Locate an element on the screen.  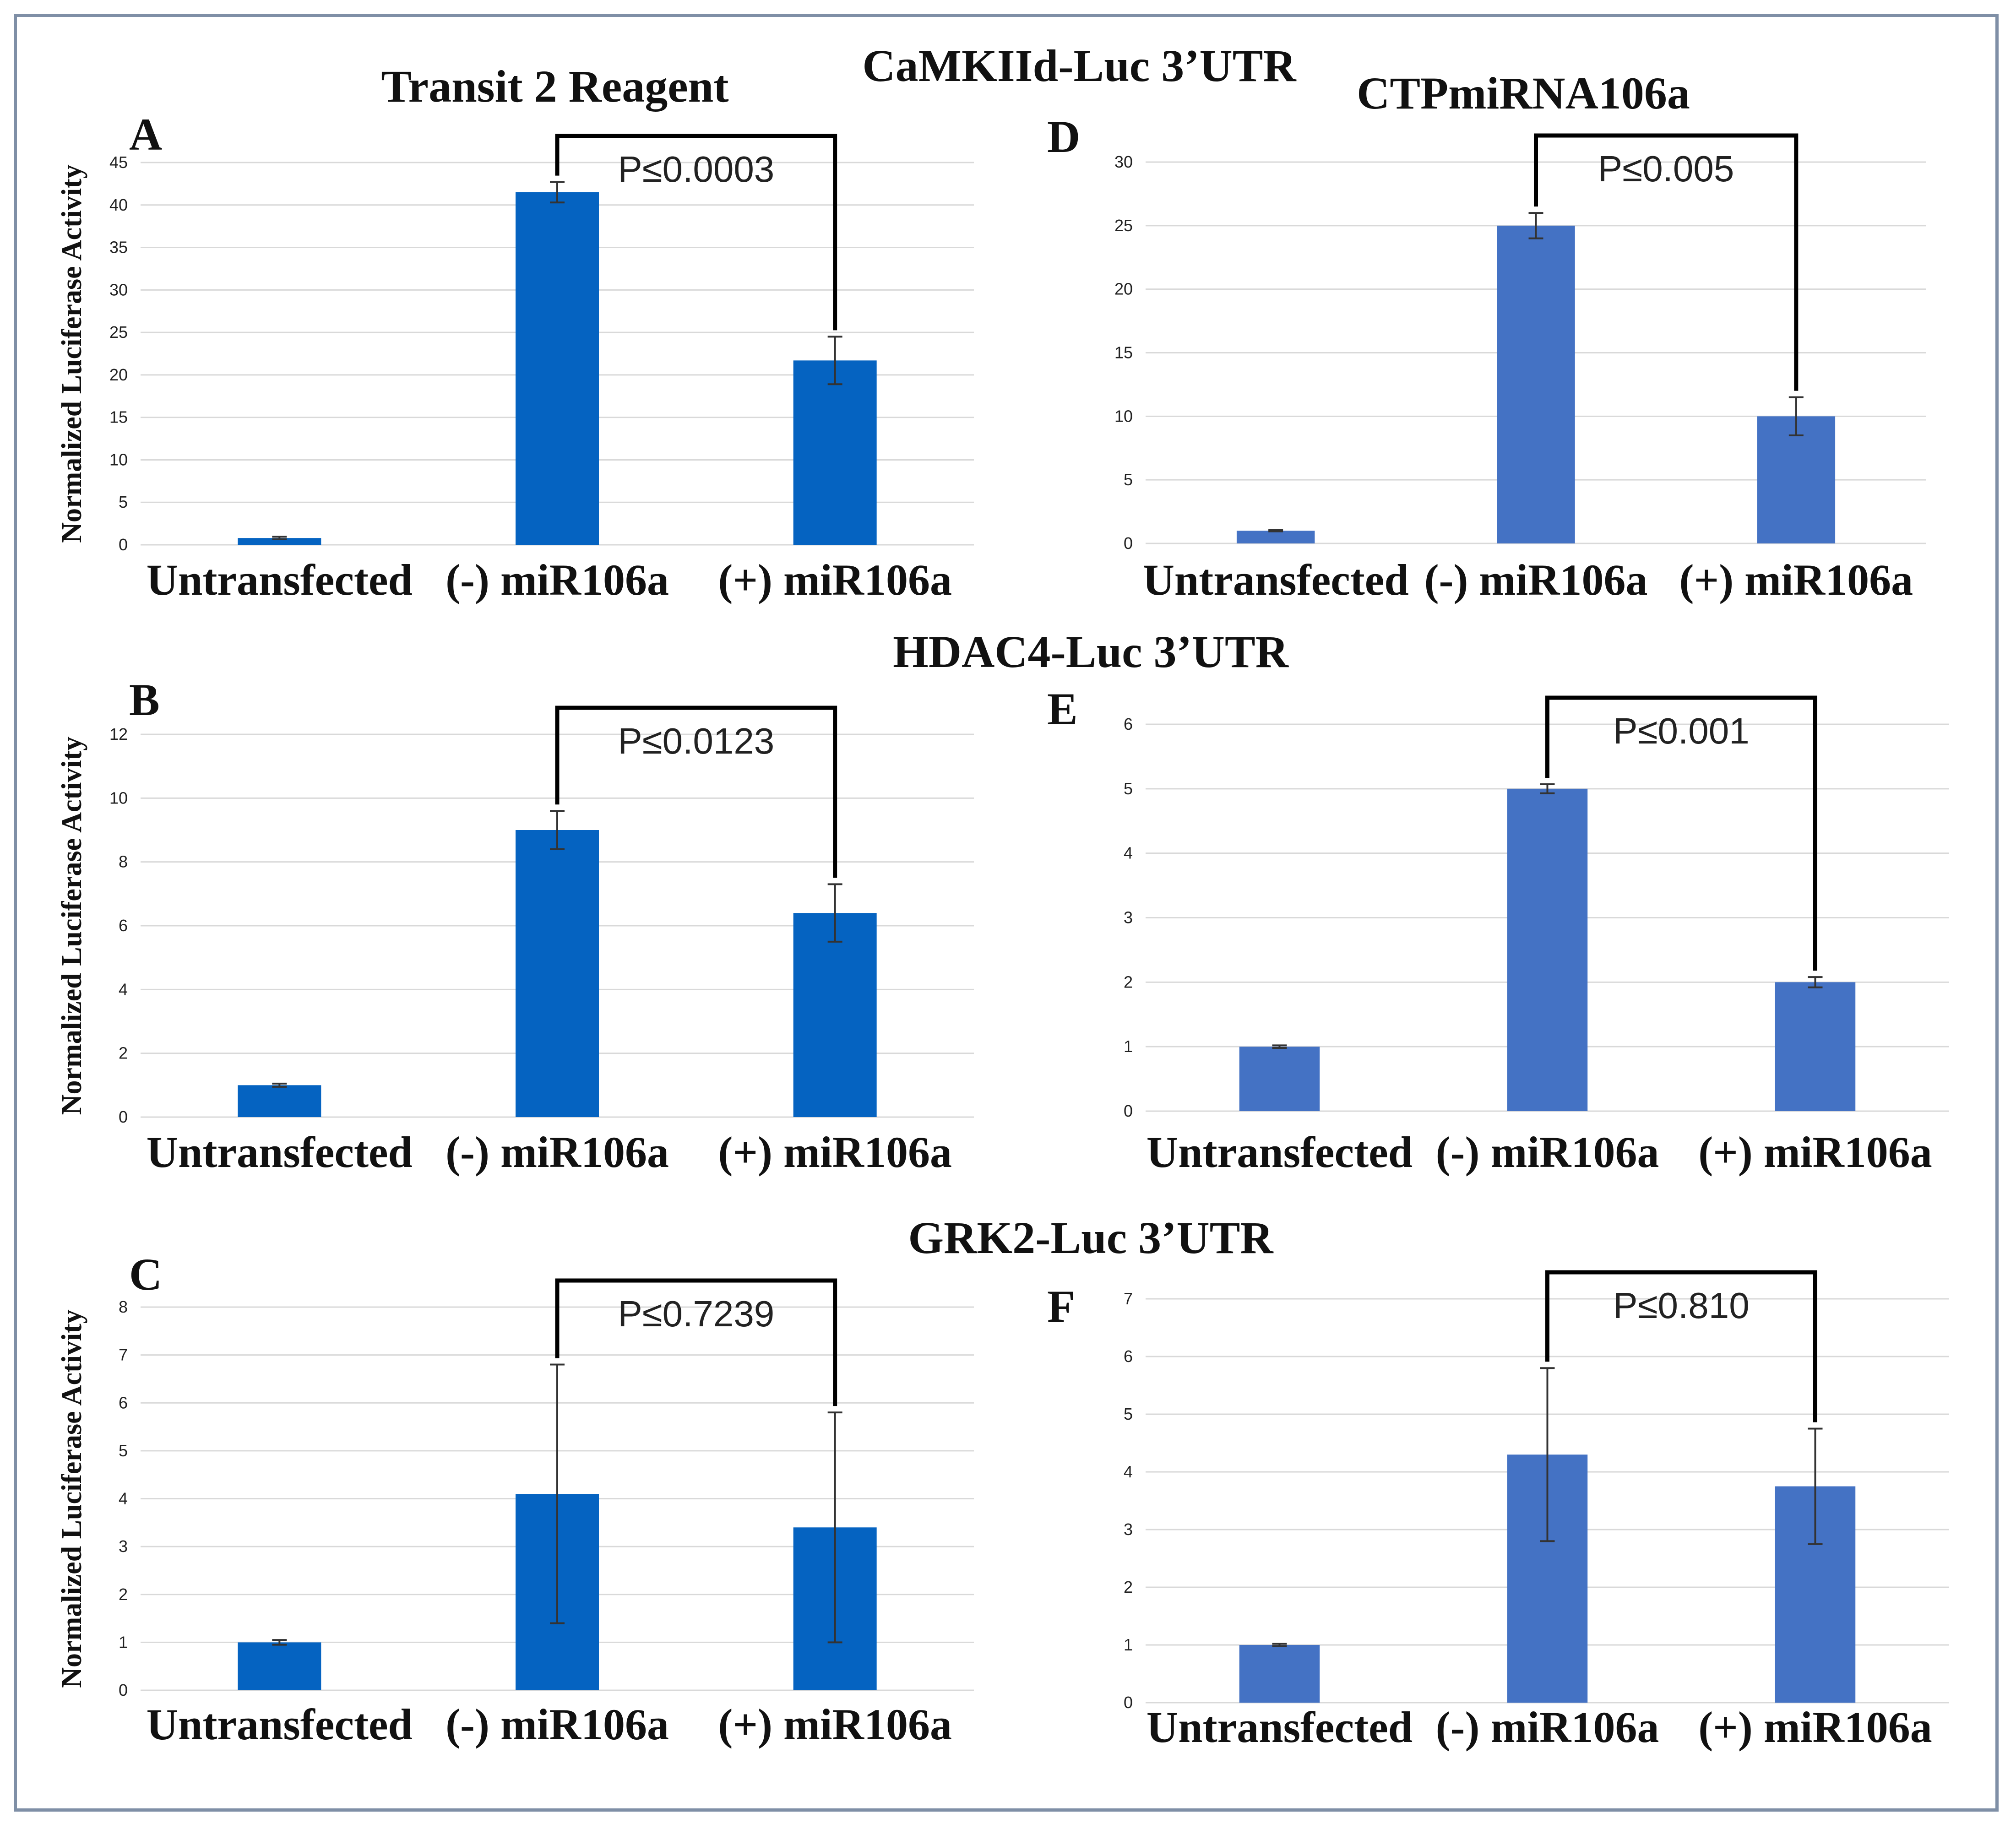
y-tick-label-d: 20 is located at coordinates (1123, 289).